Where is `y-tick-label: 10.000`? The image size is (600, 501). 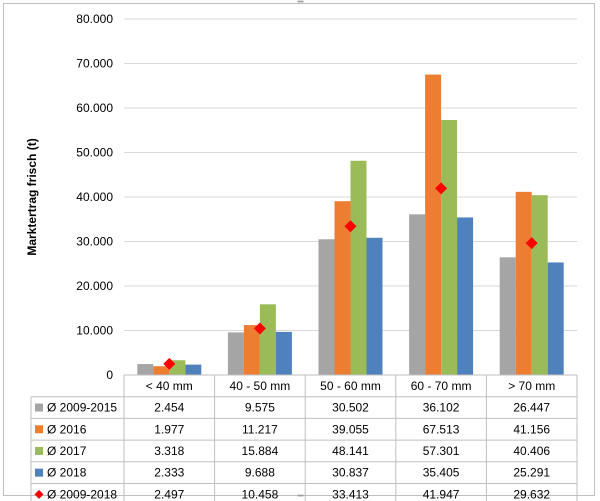
y-tick-label: 10.000 is located at coordinates (94, 331).